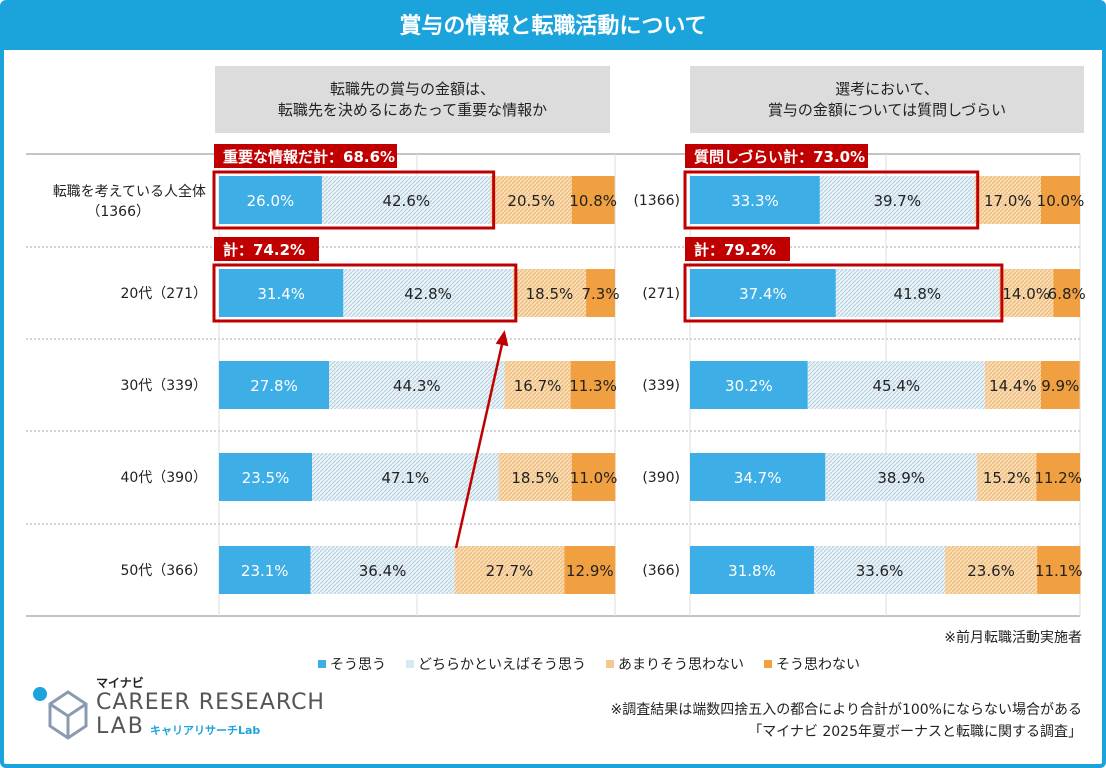 The image size is (1106, 768). What do you see at coordinates (163, 478) in the screenshot?
I see `category-label: 40代（390）` at bounding box center [163, 478].